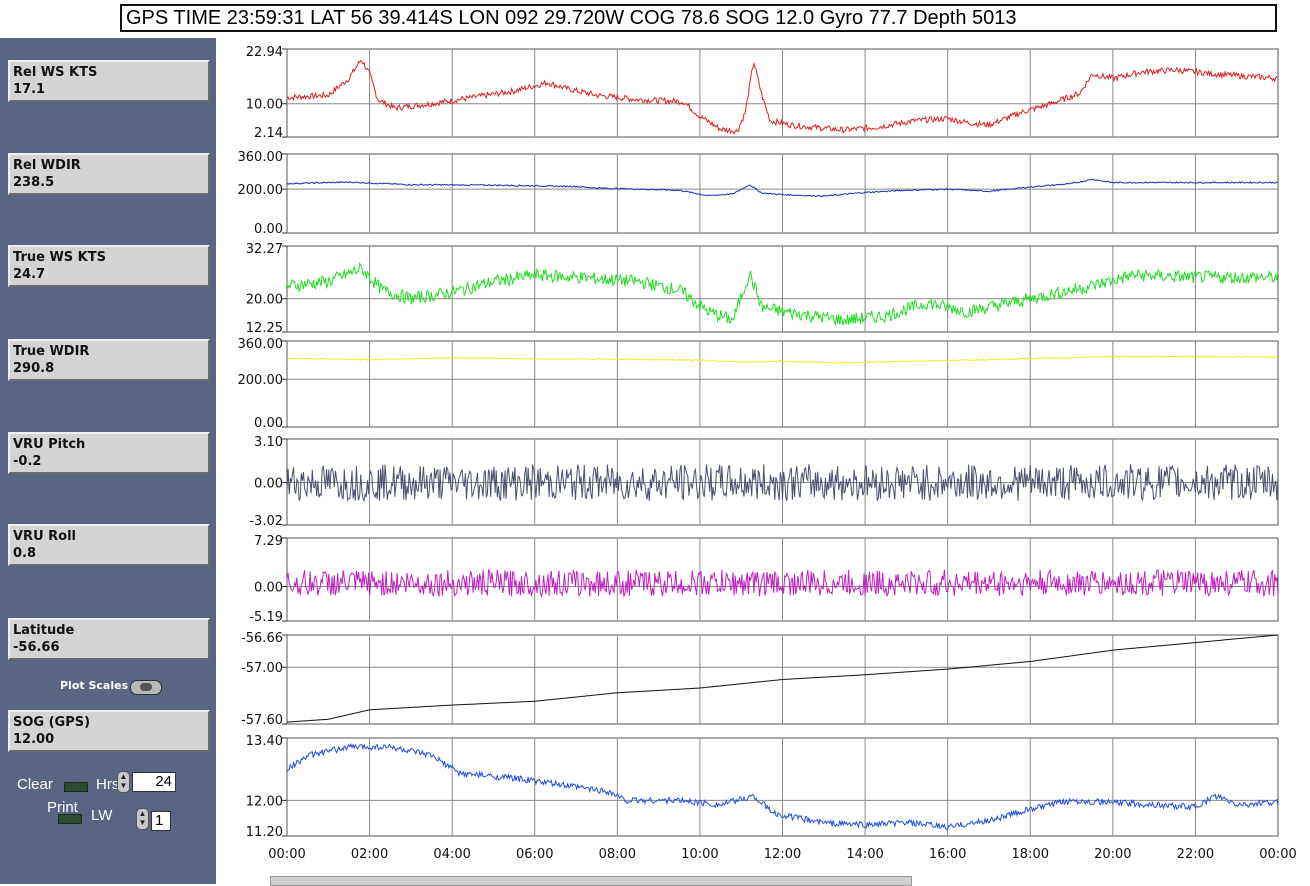 The width and height of the screenshot is (1310, 886). I want to click on readout-vru-roll: VRU Roll 0.8, so click(109, 545).